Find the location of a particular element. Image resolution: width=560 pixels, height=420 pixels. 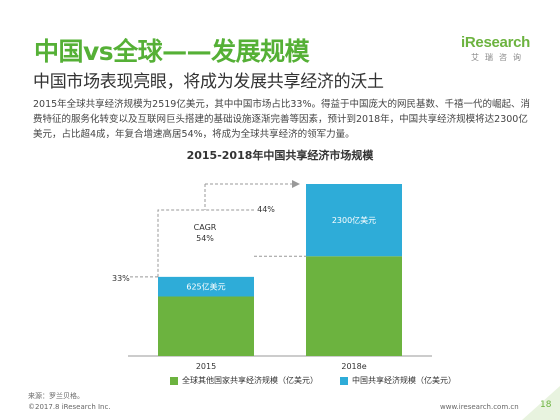

cagr-value: 54% is located at coordinates (205, 238).